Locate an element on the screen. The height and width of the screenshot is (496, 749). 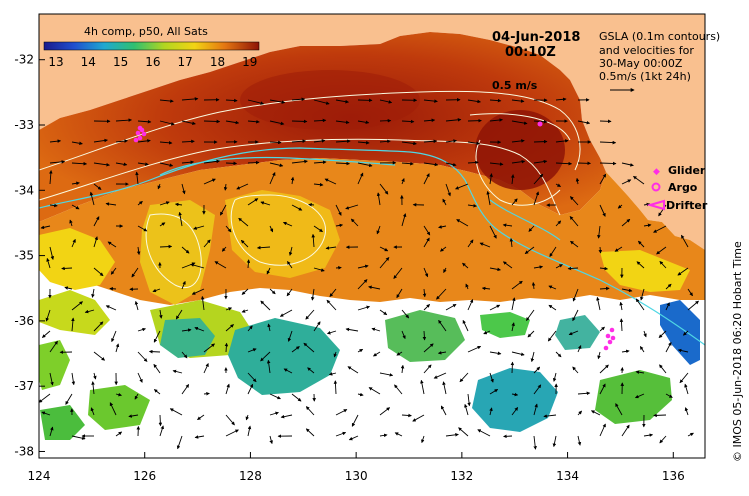
argo-marker-icon is located at coordinates (656, 187).